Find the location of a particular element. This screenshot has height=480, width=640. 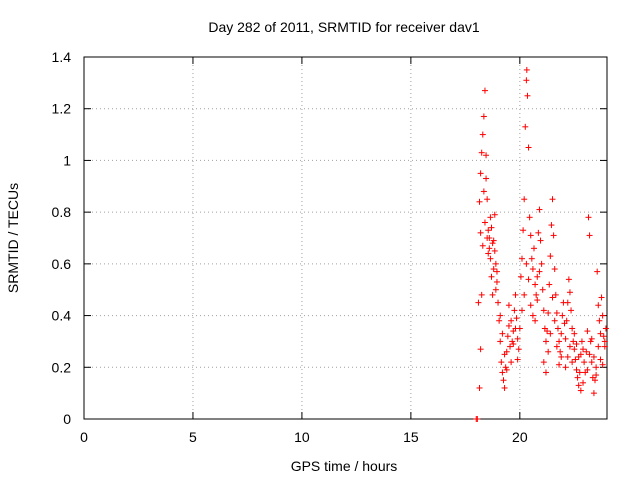

y-tick-label: 0.8 is located at coordinates (62, 212).